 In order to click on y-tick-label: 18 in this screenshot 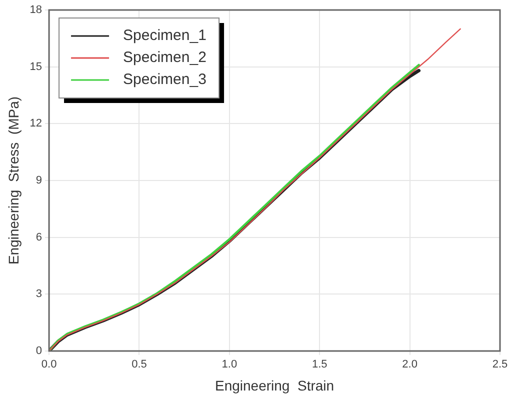, I will do `click(36, 10)`.